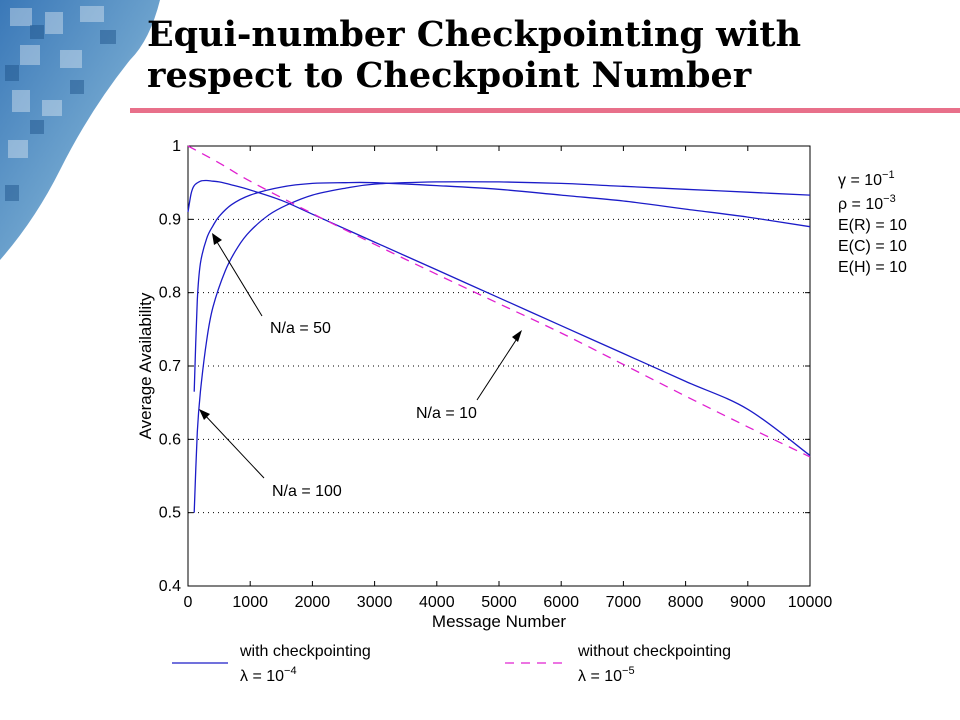  Describe the element at coordinates (270, 454) in the screenshot. I see `annotation-n100: N/a = 100` at that location.